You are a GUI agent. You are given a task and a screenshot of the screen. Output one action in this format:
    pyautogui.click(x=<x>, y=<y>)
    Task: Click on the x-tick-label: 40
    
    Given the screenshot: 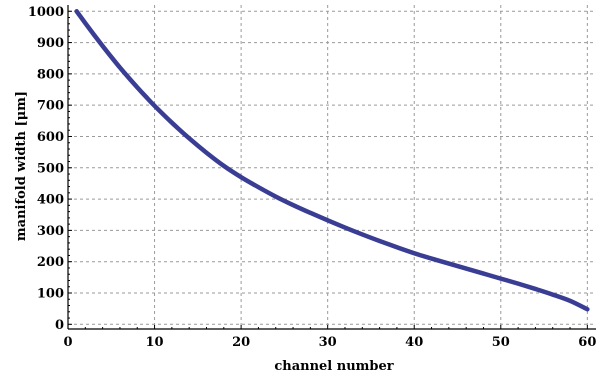 What is the action you would take?
    pyautogui.click(x=414, y=342)
    